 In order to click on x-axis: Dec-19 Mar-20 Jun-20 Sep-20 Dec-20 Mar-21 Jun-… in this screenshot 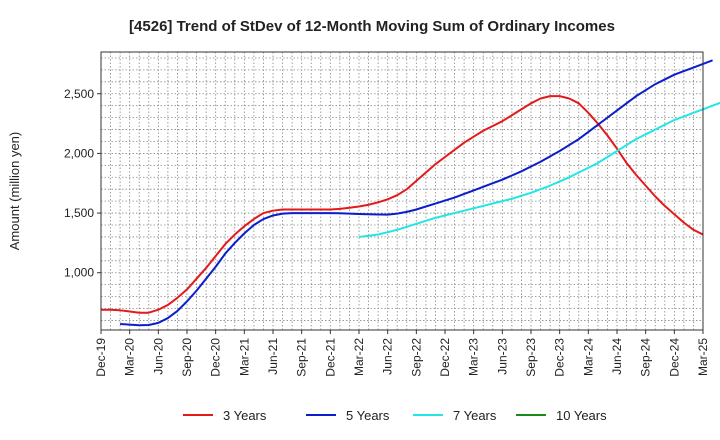, I will do `click(402, 353)`.